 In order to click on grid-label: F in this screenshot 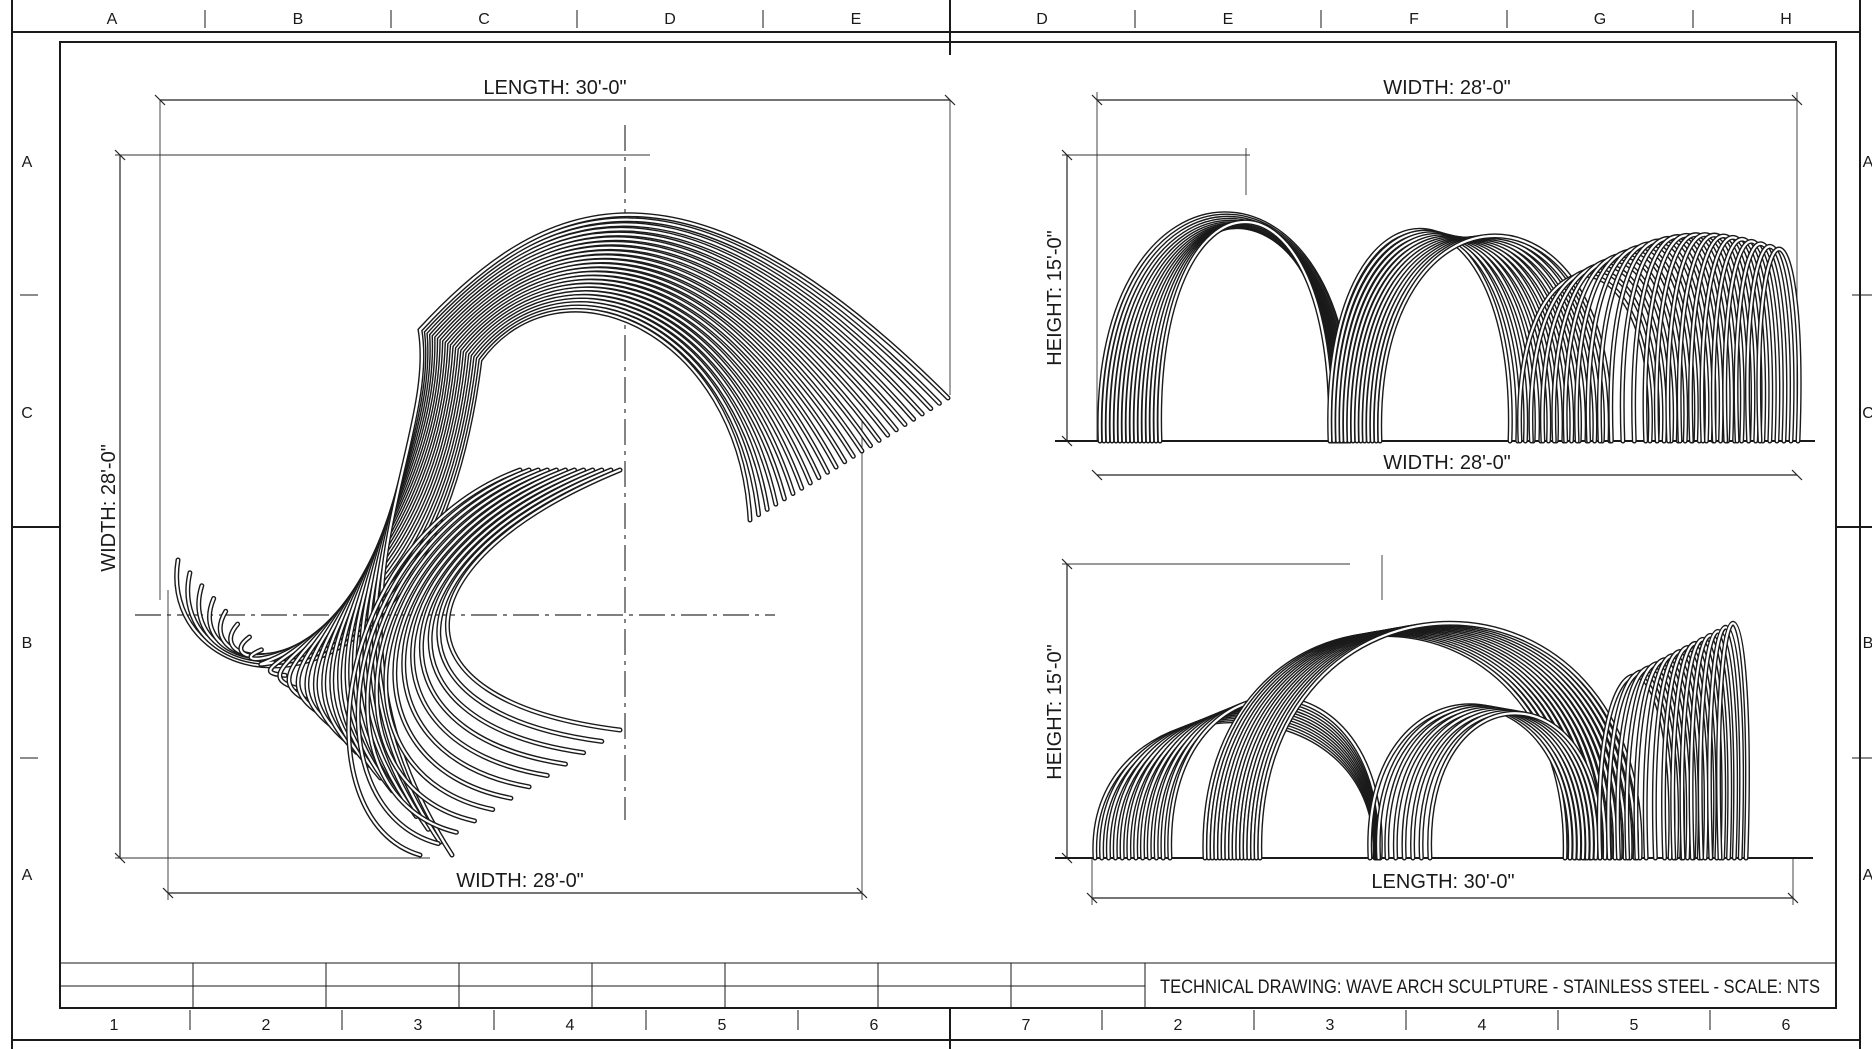, I will do `click(1414, 19)`.